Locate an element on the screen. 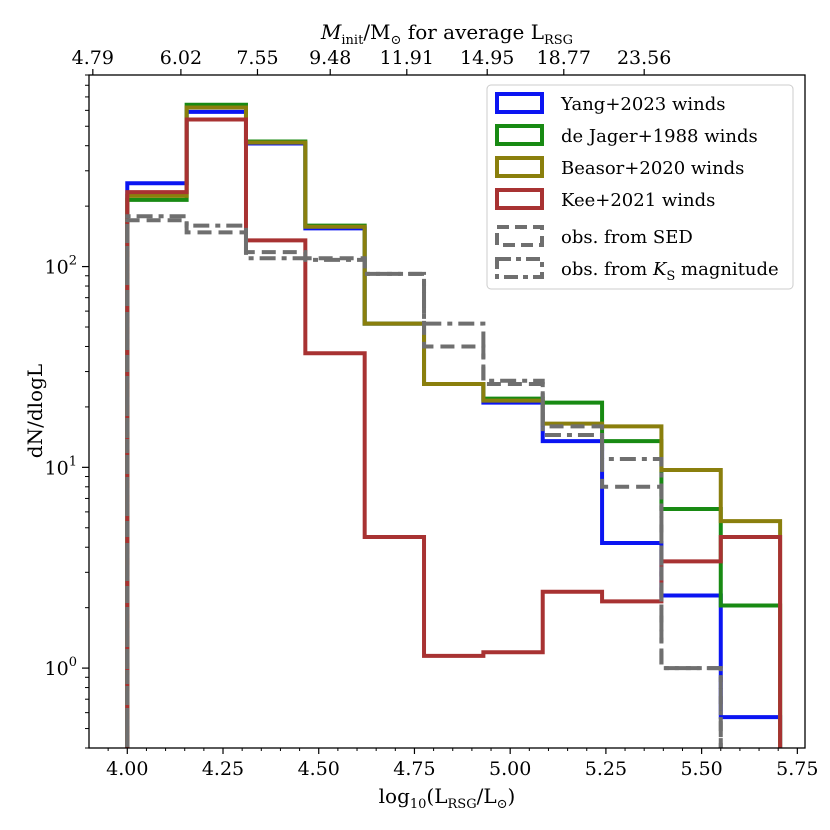  top-tick-label: 6.02 is located at coordinates (181, 58).